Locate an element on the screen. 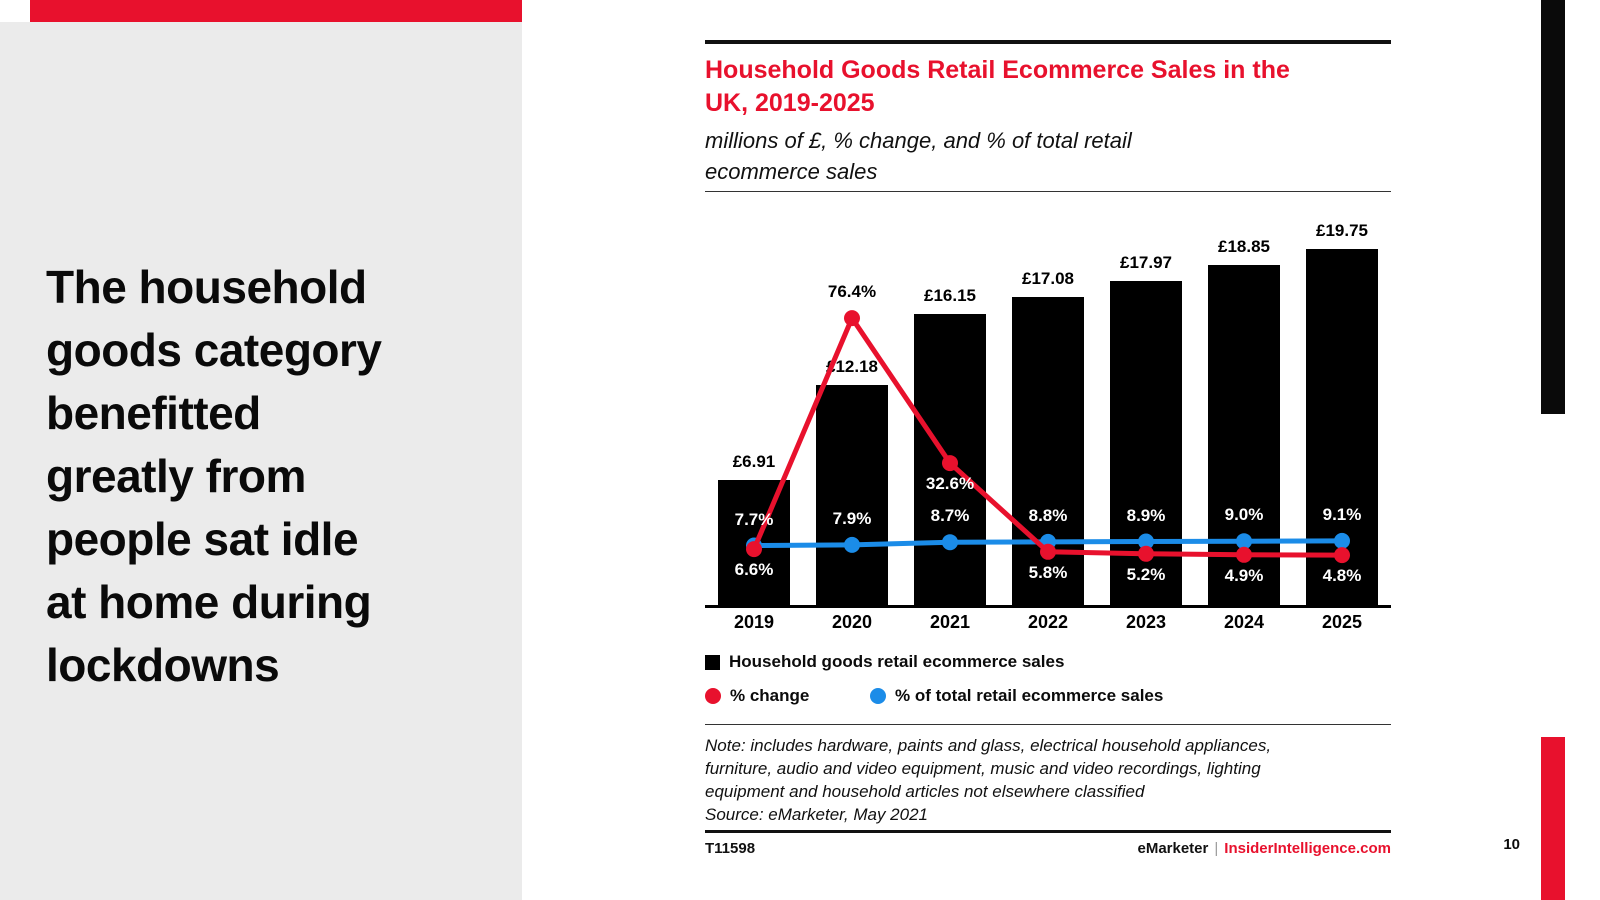 The height and width of the screenshot is (900, 1600). bar-value-label-2019: £6.91 is located at coordinates (754, 462).